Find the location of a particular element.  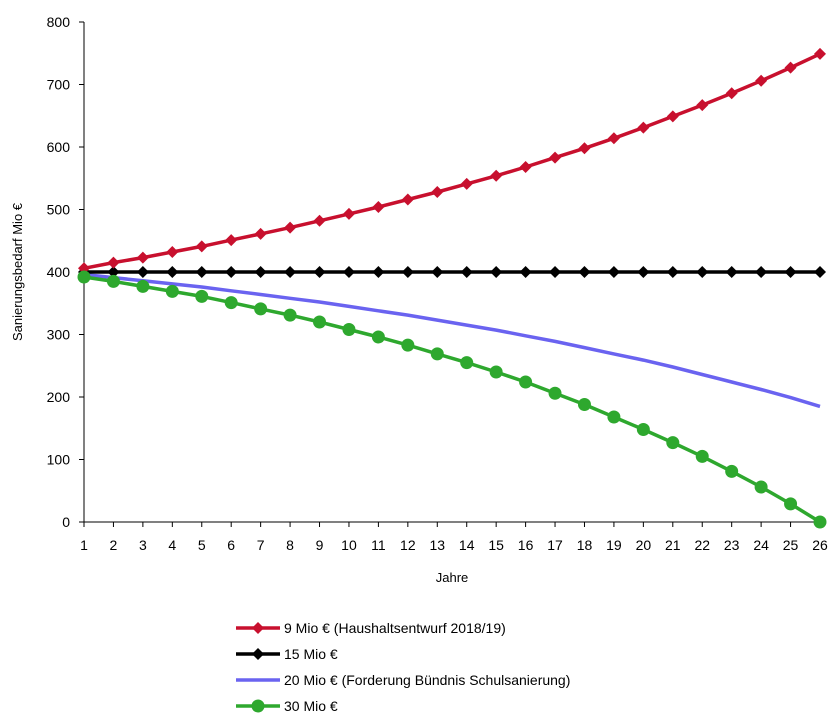

x-tick-label: 7 is located at coordinates (261, 545).